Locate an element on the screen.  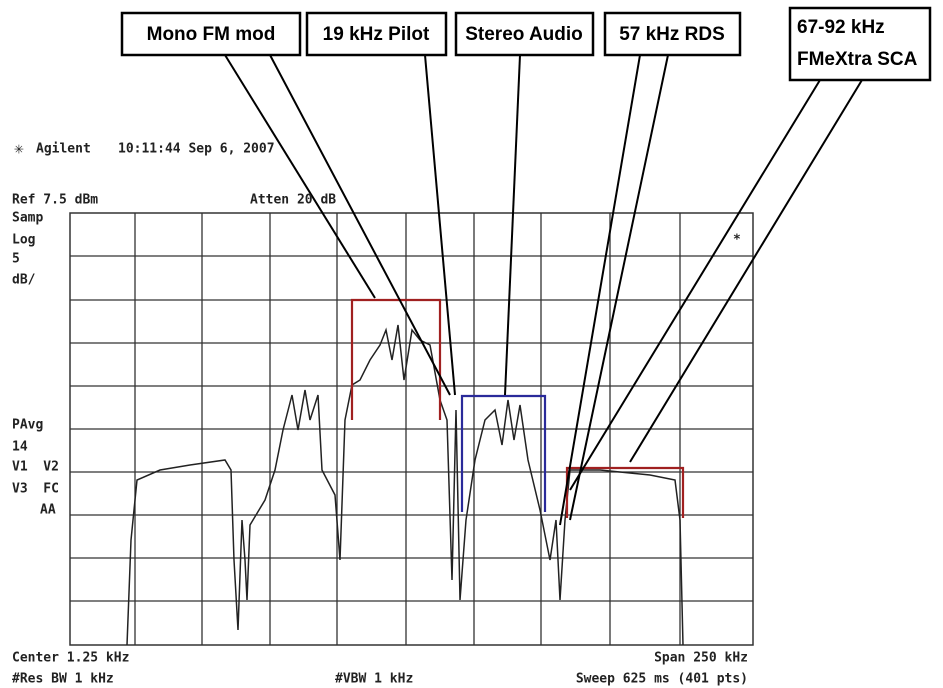
timestamp: 10:11:44 Sep 6, 2007 is located at coordinates (196, 149).